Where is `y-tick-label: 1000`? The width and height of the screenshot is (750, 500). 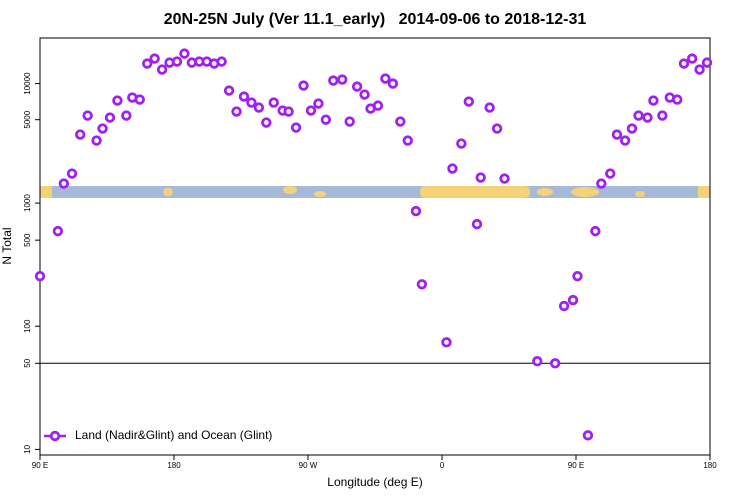 y-tick-label: 1000 is located at coordinates (27, 203).